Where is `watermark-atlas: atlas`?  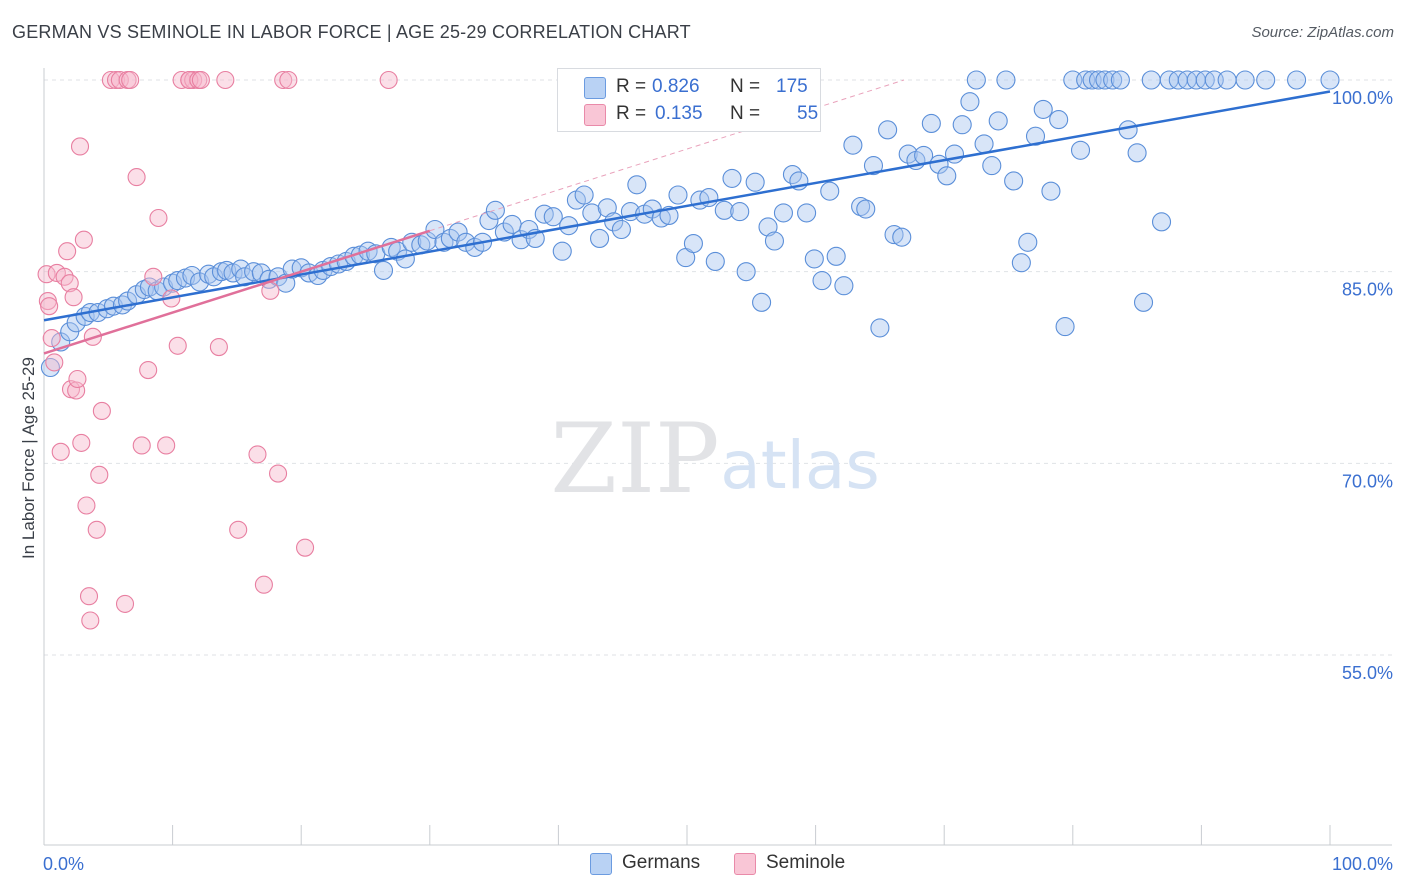 watermark-atlas: atlas is located at coordinates (800, 465).